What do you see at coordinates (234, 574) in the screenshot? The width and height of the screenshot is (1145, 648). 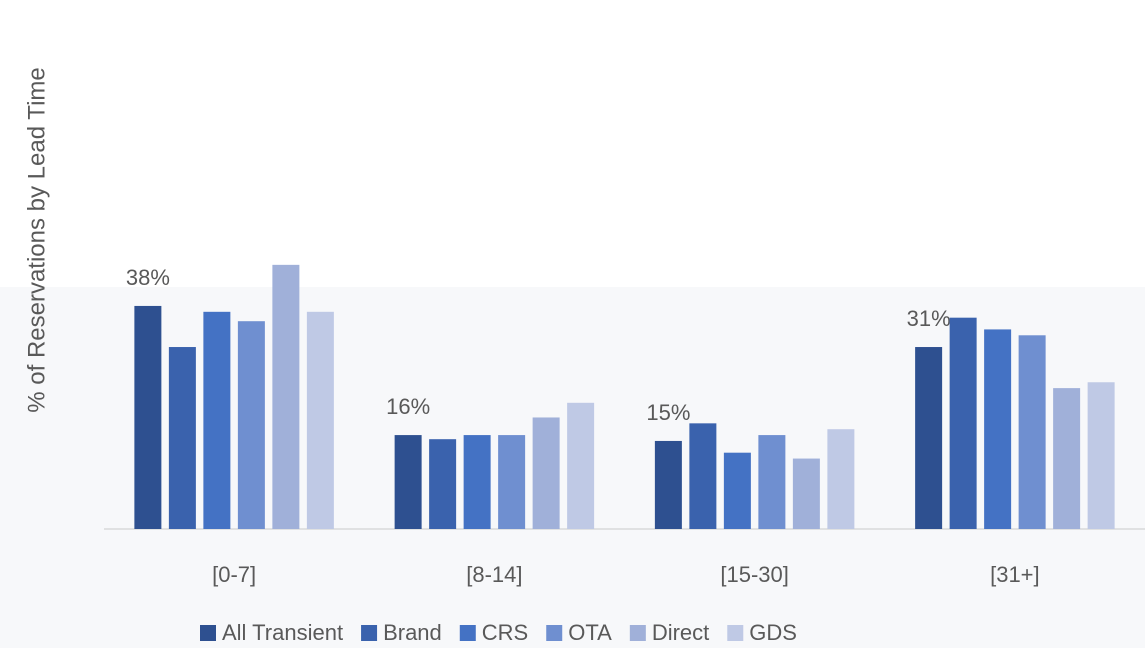 I see `x-tick-label: [0-7]` at bounding box center [234, 574].